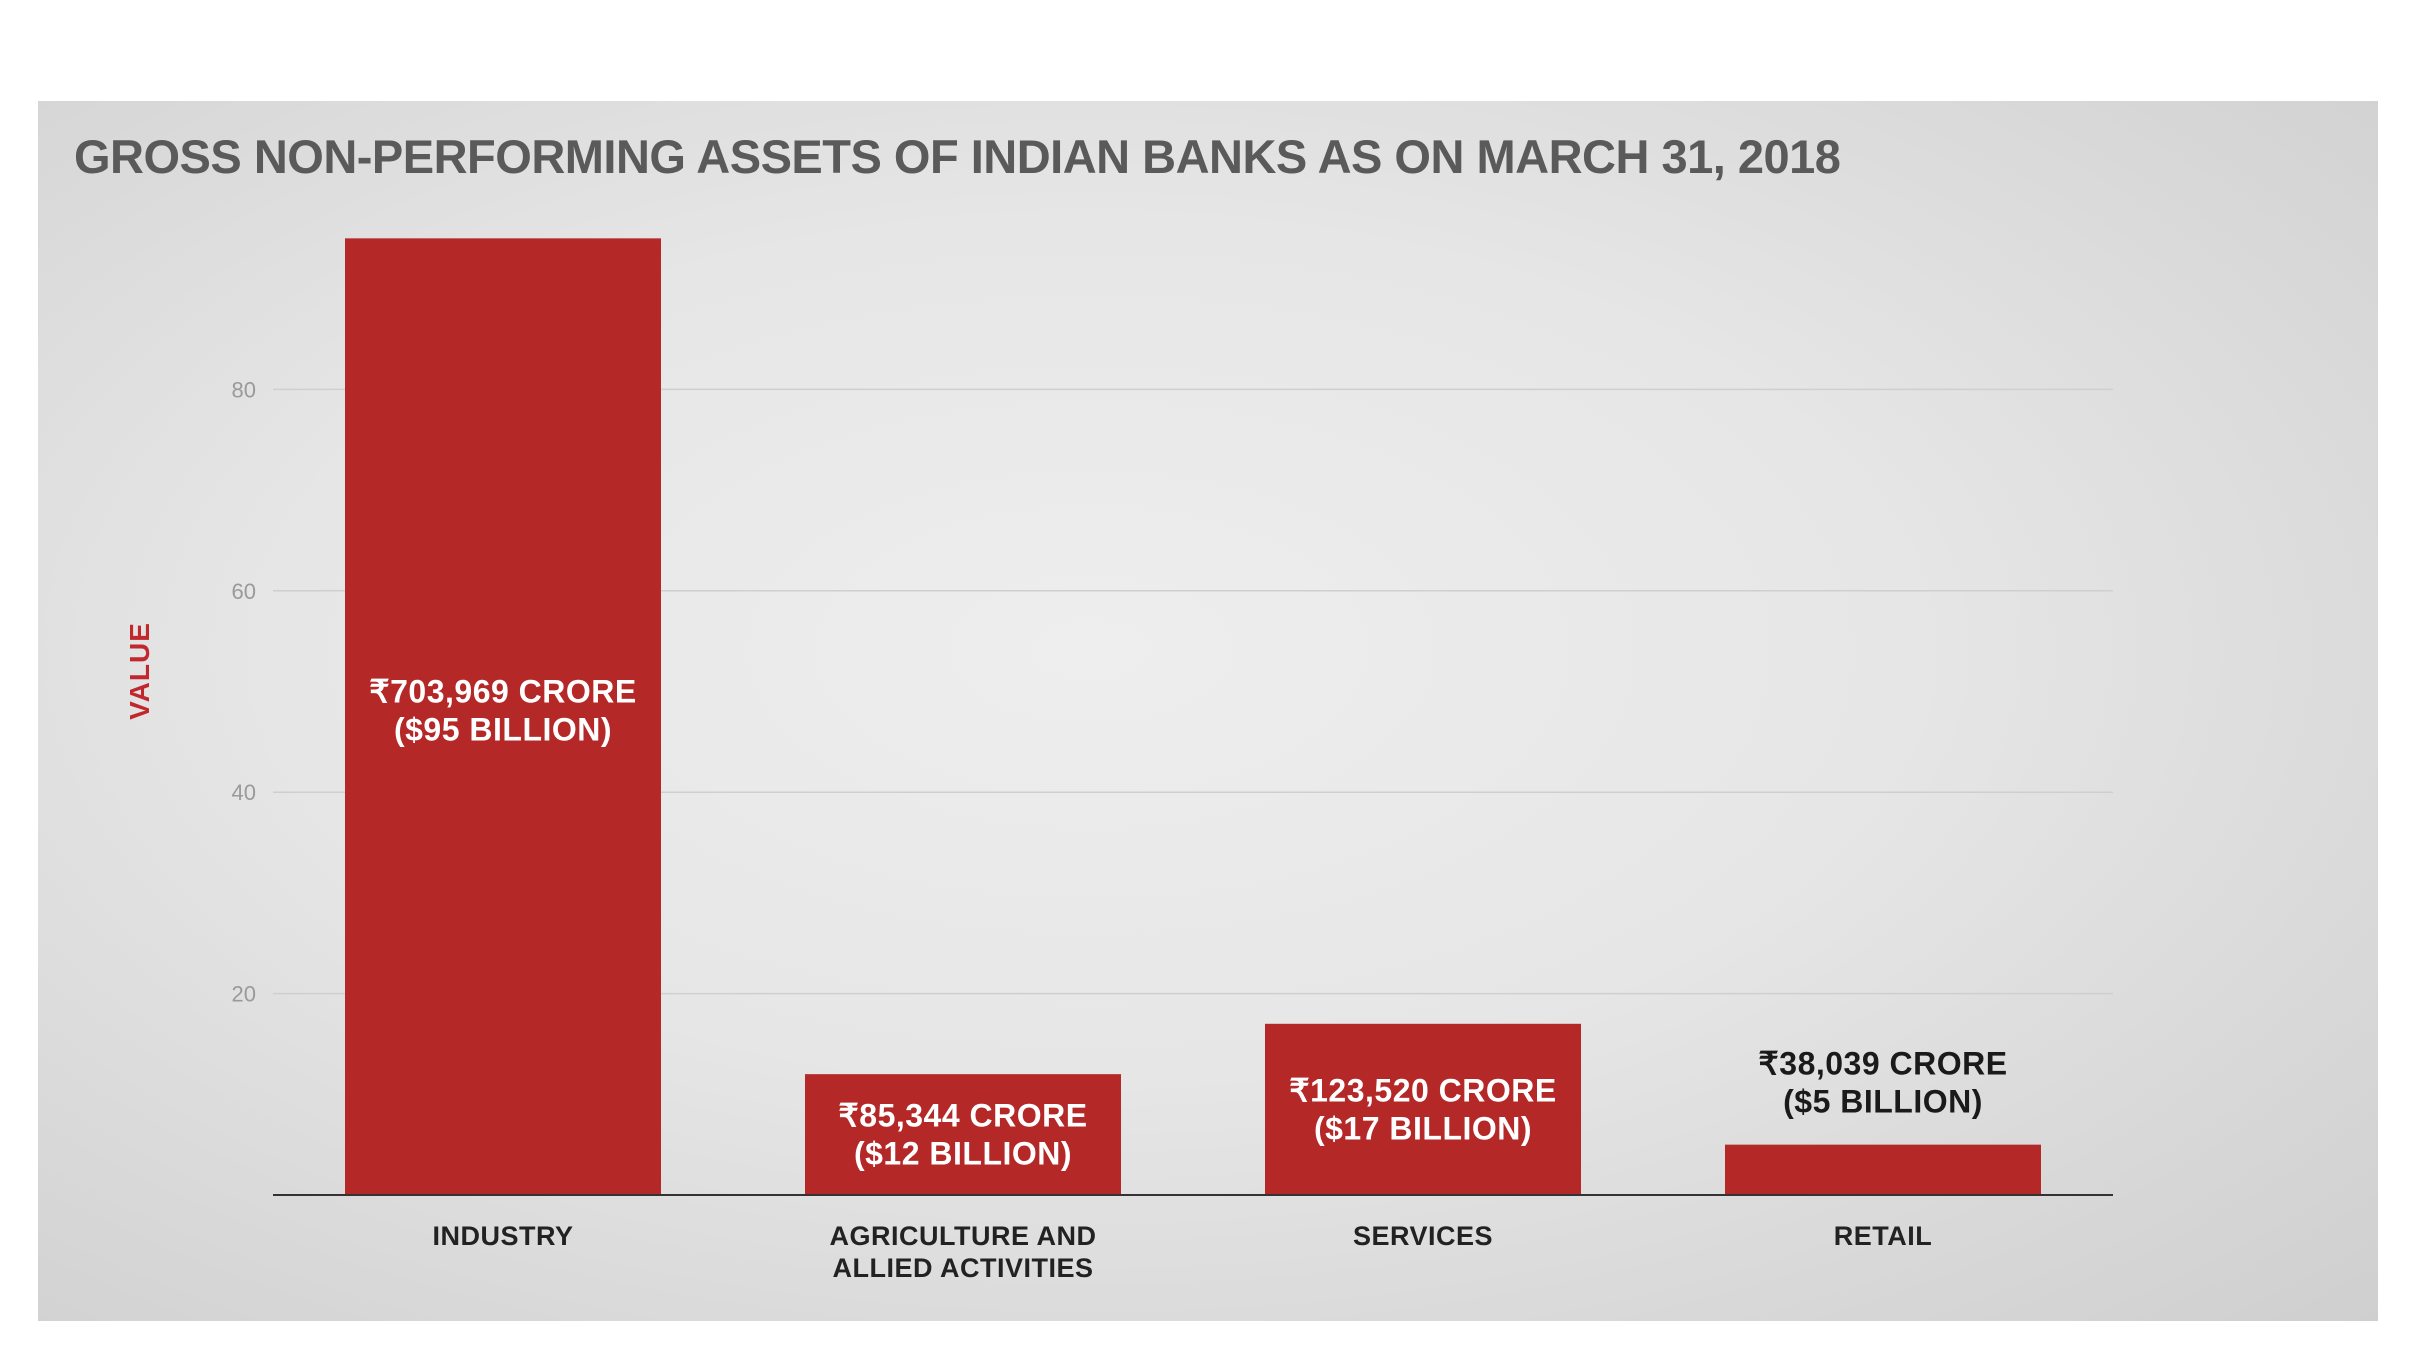 The width and height of the screenshot is (2416, 1359). I want to click on data-label-line: ($12 BILLION), so click(963, 1154).